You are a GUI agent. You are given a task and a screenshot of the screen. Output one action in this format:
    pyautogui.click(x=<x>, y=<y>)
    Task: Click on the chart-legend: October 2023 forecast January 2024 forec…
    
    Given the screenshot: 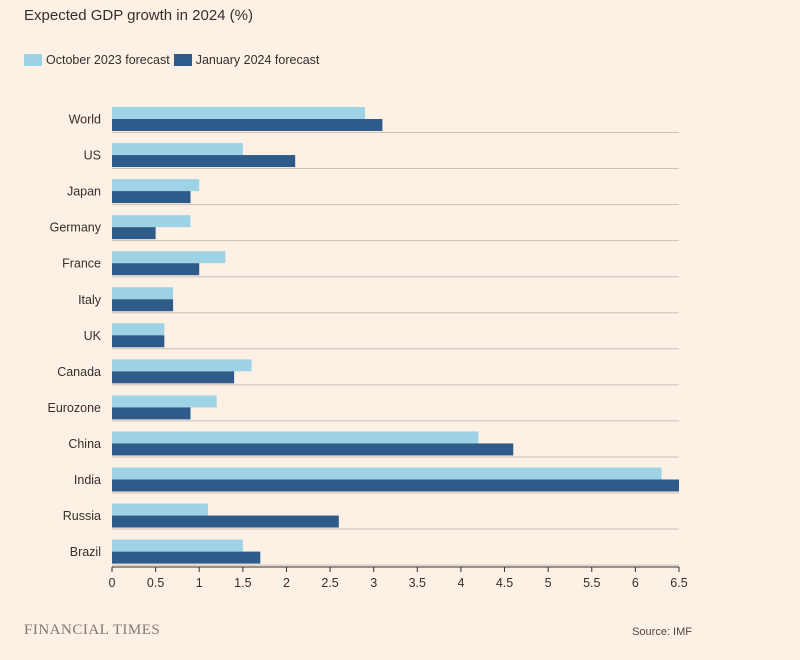 What is the action you would take?
    pyautogui.click(x=173, y=60)
    